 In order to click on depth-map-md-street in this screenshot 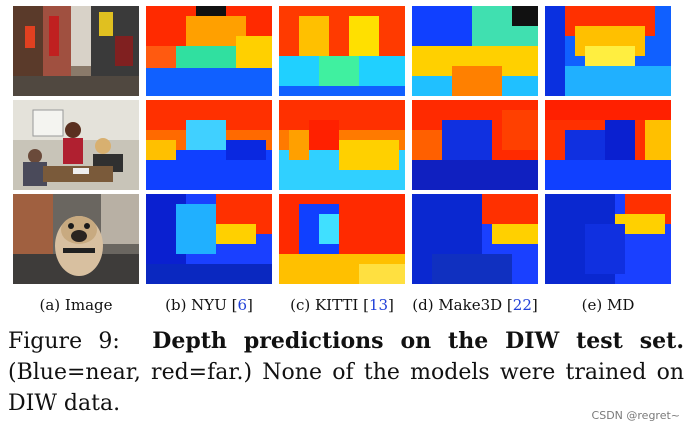, I will do `click(608, 51)`.